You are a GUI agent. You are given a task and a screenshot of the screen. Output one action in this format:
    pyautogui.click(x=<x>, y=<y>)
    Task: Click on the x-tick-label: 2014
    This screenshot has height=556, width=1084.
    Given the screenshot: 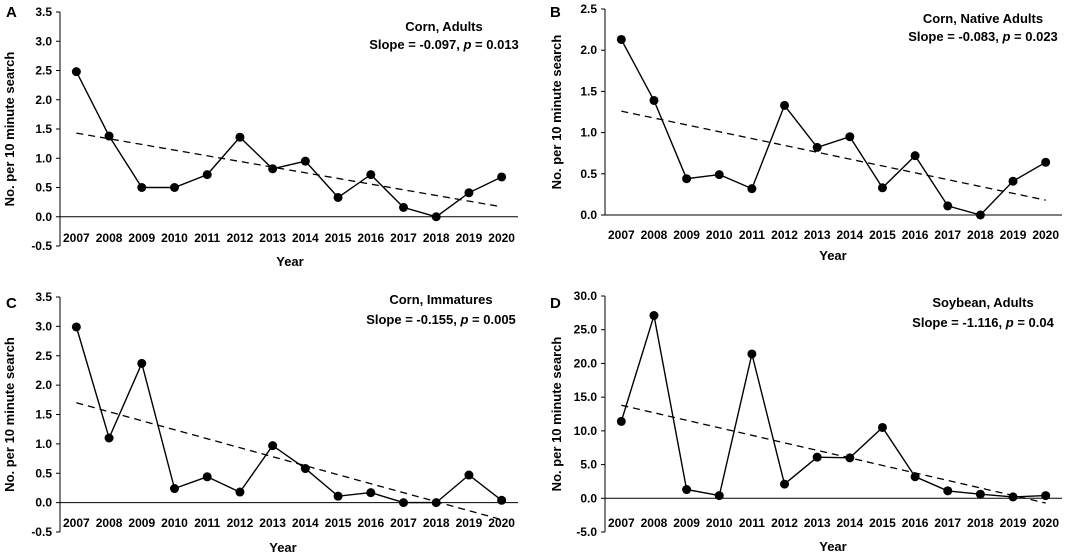 What is the action you would take?
    pyautogui.click(x=849, y=235)
    